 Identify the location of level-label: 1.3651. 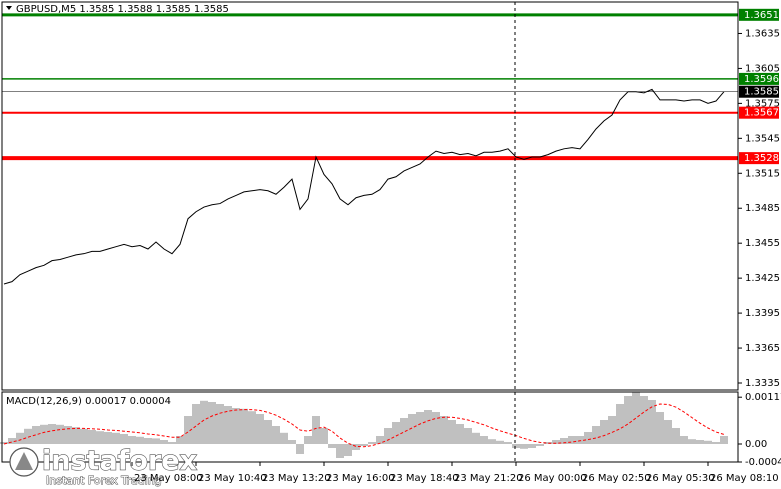
(761, 15).